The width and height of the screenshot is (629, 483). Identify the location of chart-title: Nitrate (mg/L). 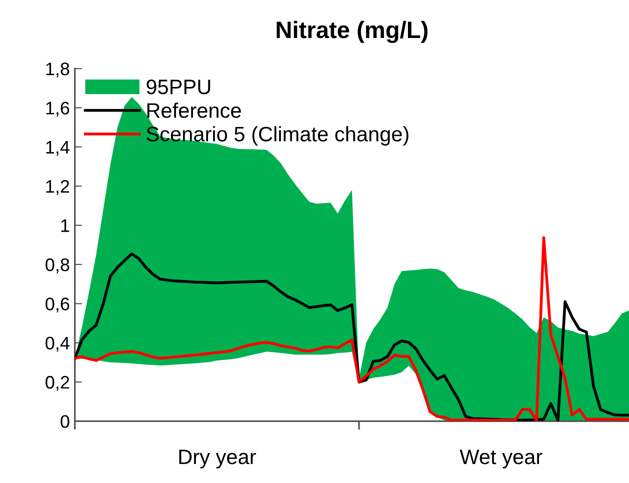
(352, 32).